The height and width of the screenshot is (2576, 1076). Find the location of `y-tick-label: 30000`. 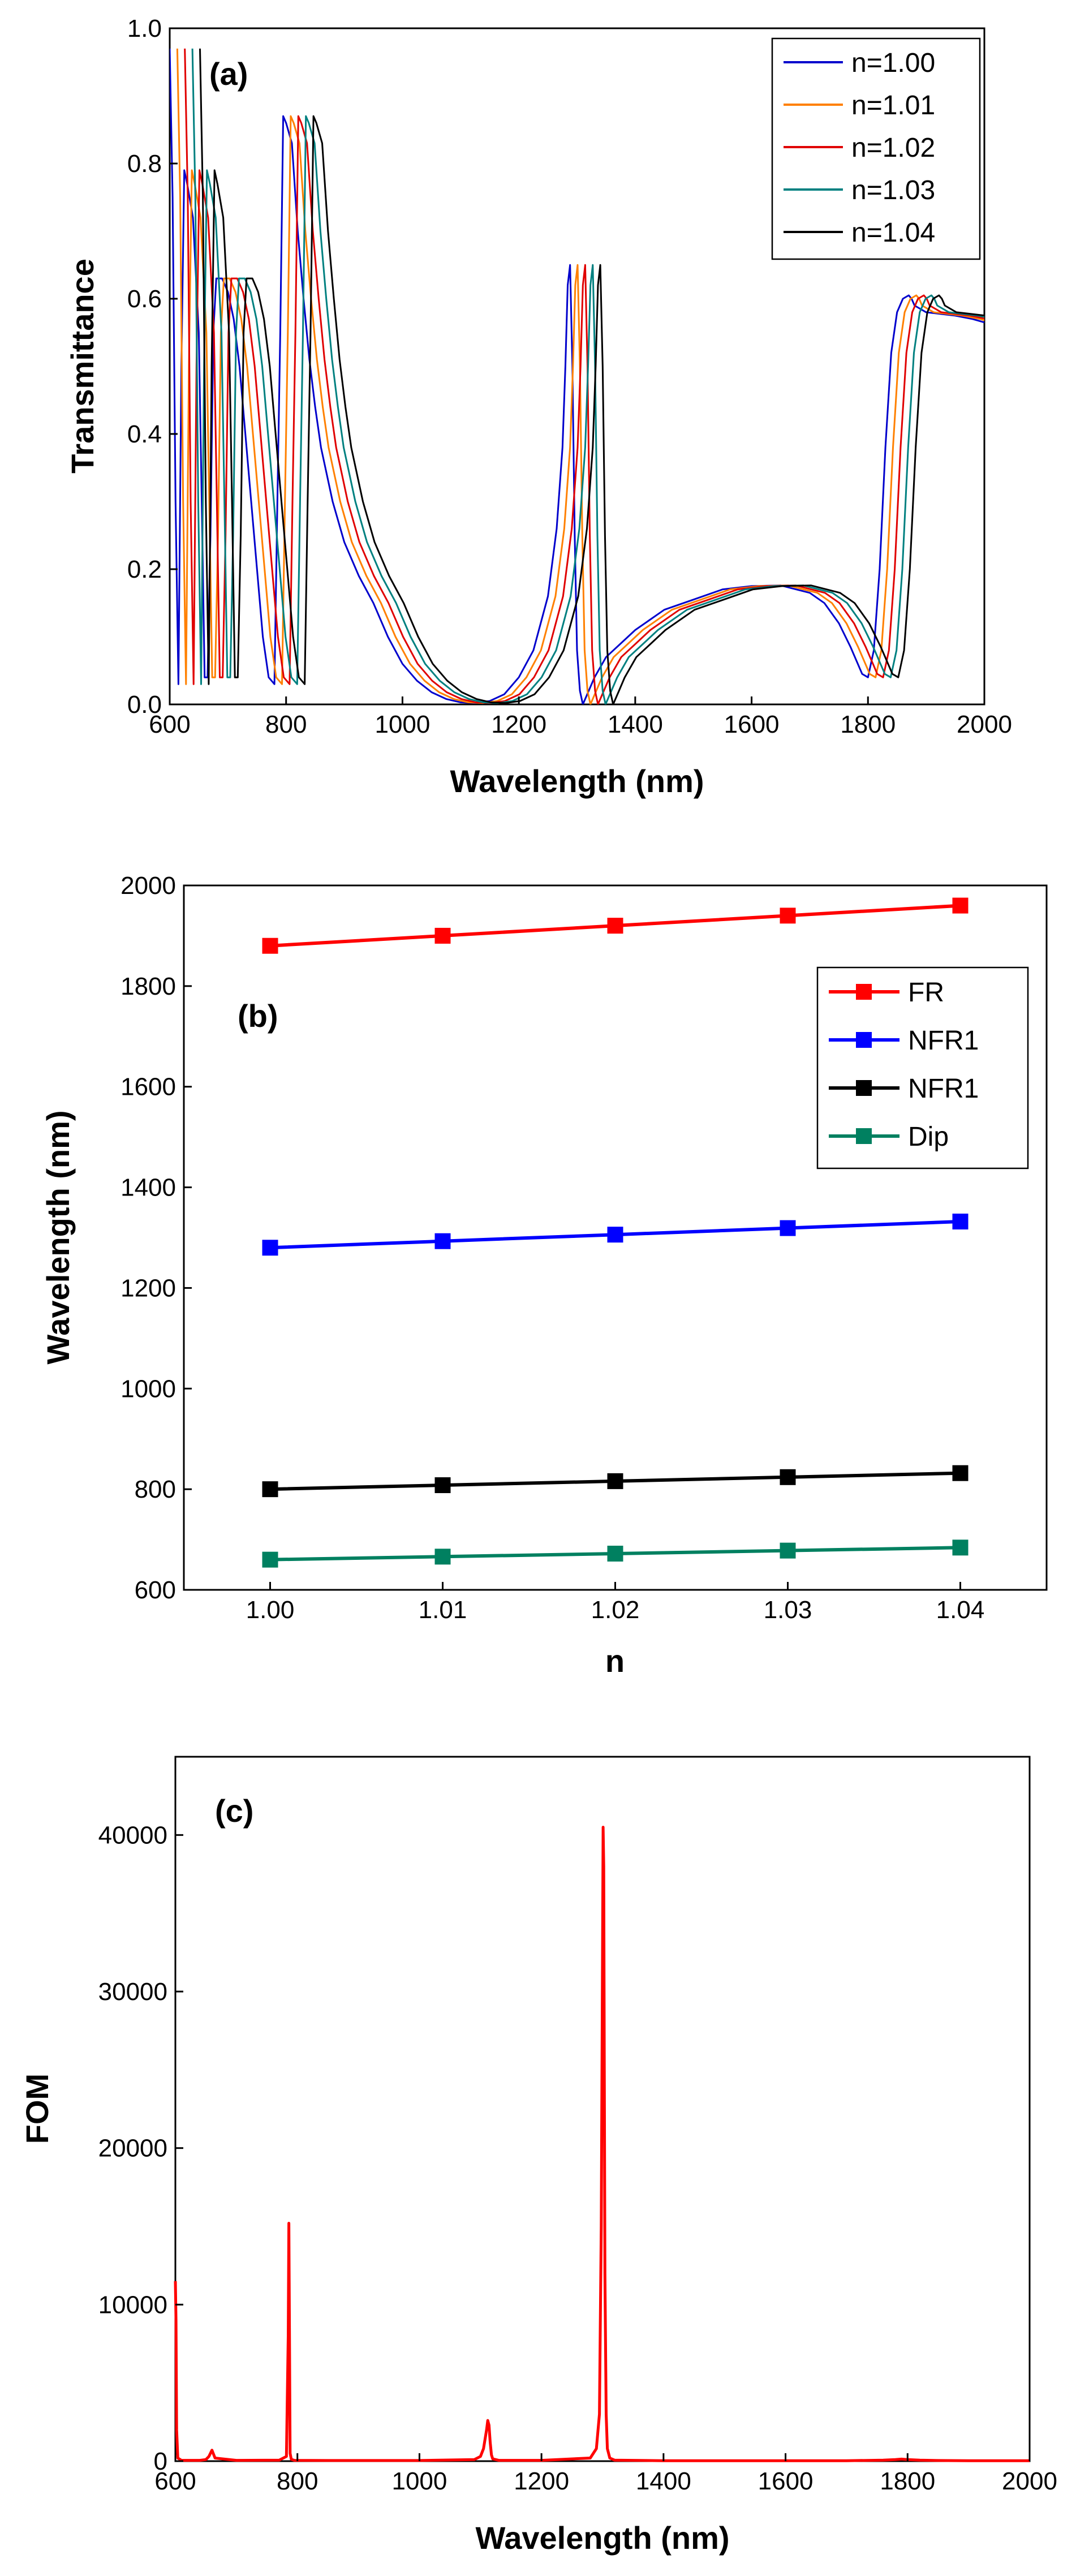

y-tick-label: 30000 is located at coordinates (132, 1992).